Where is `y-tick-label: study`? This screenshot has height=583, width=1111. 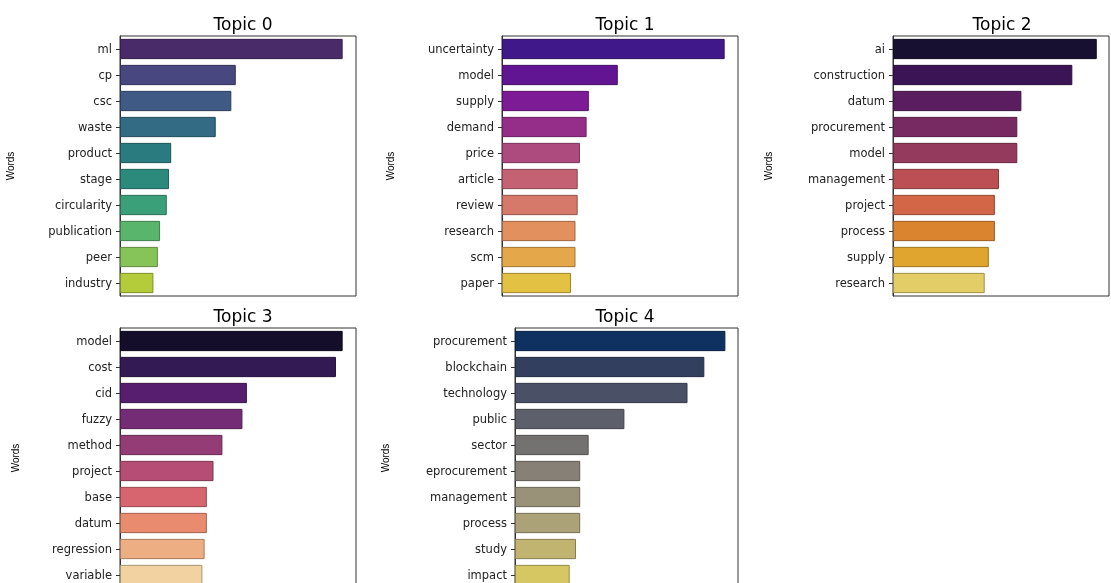
y-tick-label: study is located at coordinates (491, 549).